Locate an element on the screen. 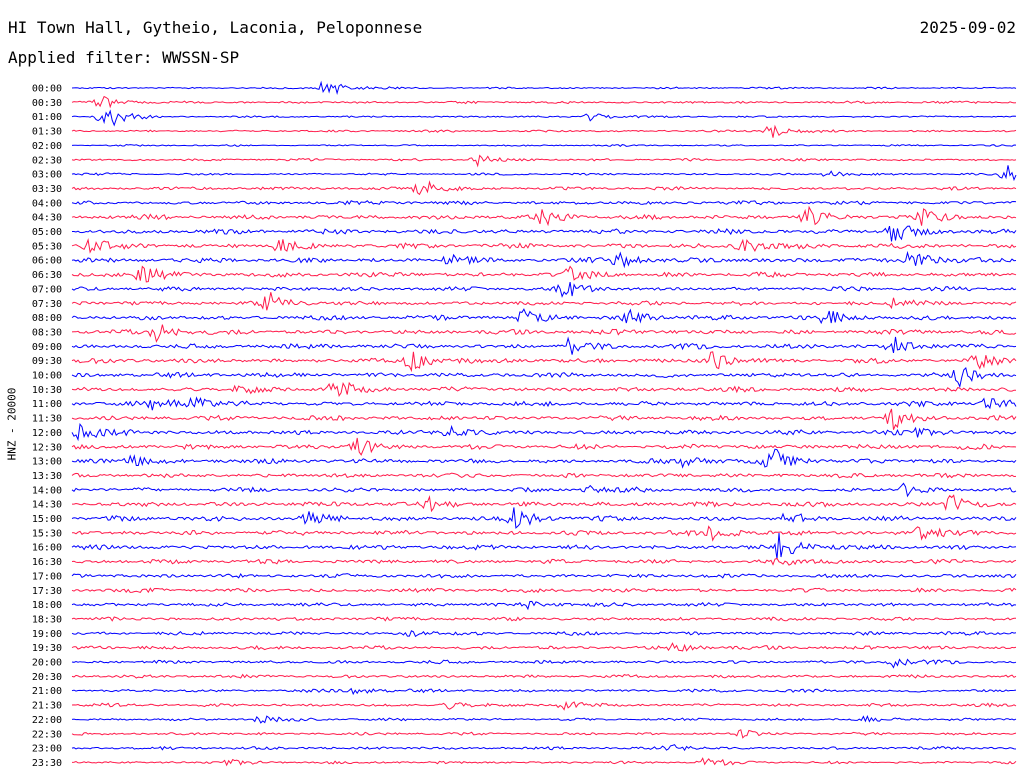 The width and height of the screenshot is (1024, 780). time-label: 16:30 is located at coordinates (47, 562).